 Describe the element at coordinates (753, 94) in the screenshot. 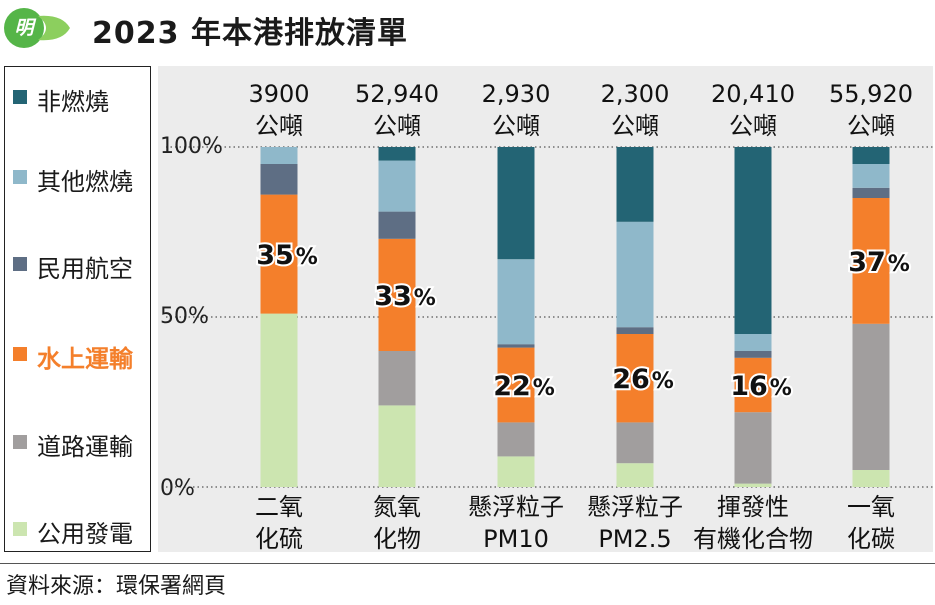

I see `total-label: 20,410` at that location.